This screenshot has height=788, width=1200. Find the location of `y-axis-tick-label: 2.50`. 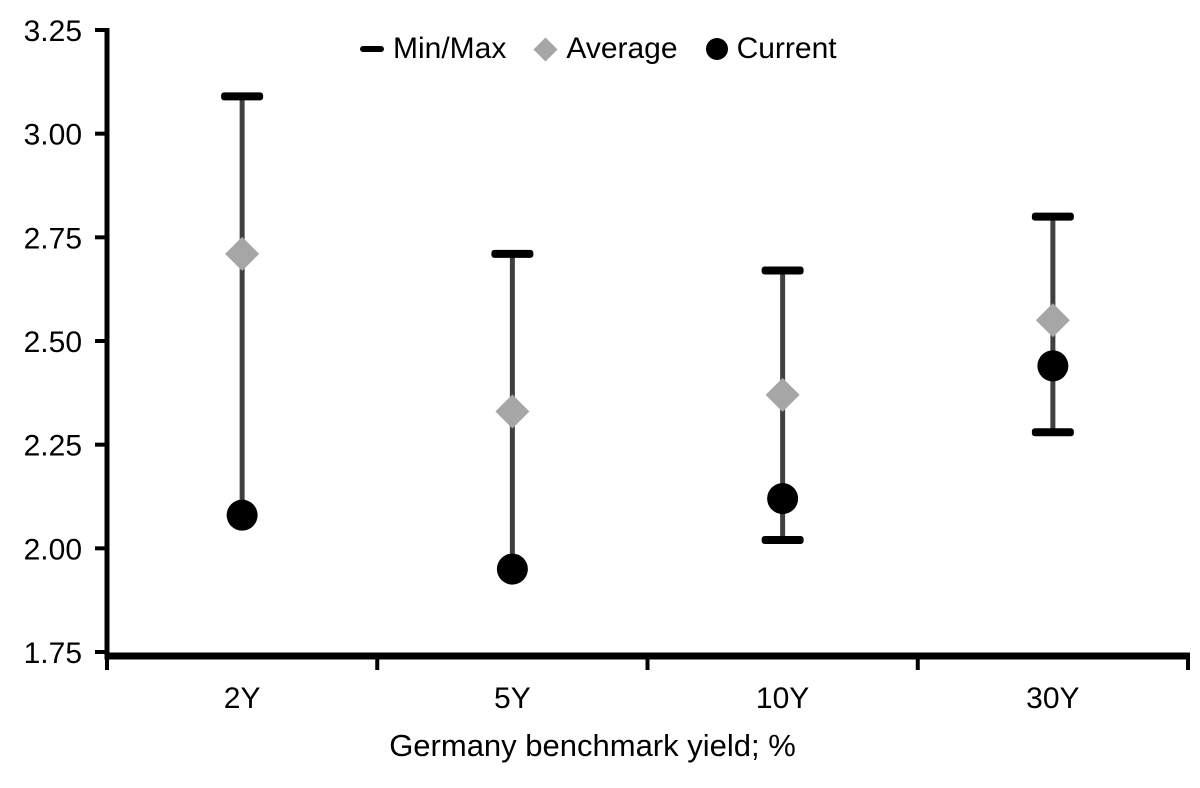

y-axis-tick-label: 2.50 is located at coordinates (53, 342).